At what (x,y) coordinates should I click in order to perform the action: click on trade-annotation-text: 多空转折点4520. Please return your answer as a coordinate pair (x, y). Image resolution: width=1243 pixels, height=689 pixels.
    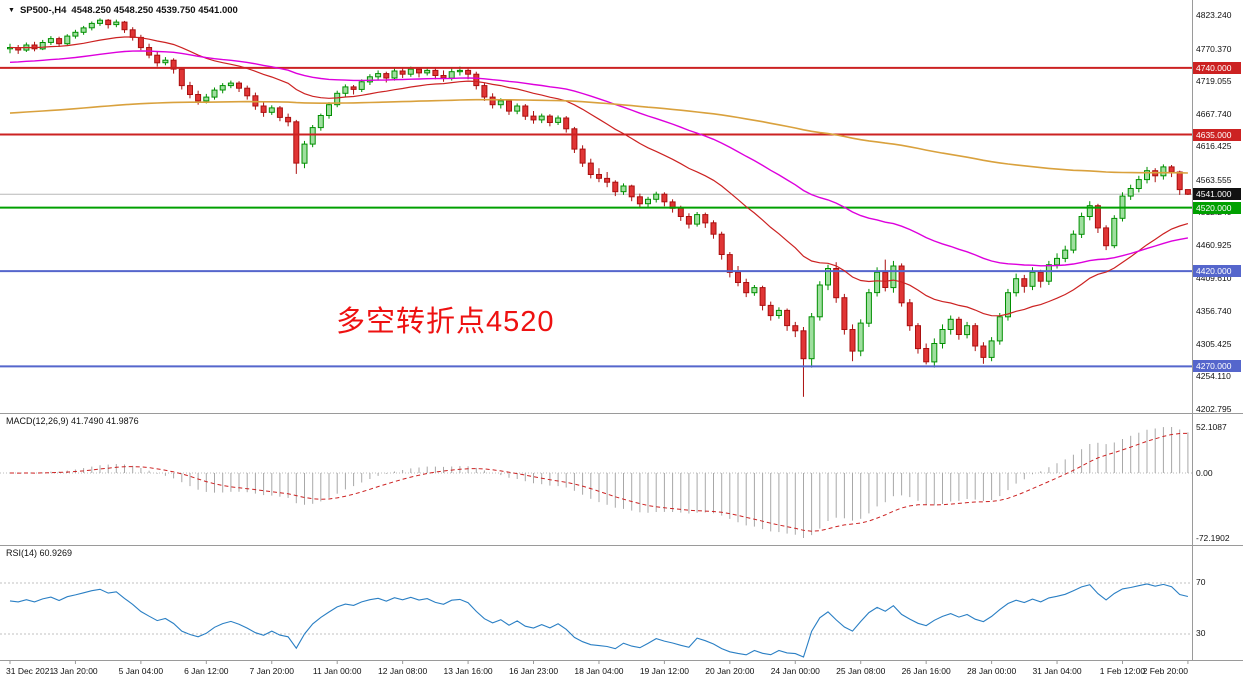
    Looking at the image, I should click on (445, 322).